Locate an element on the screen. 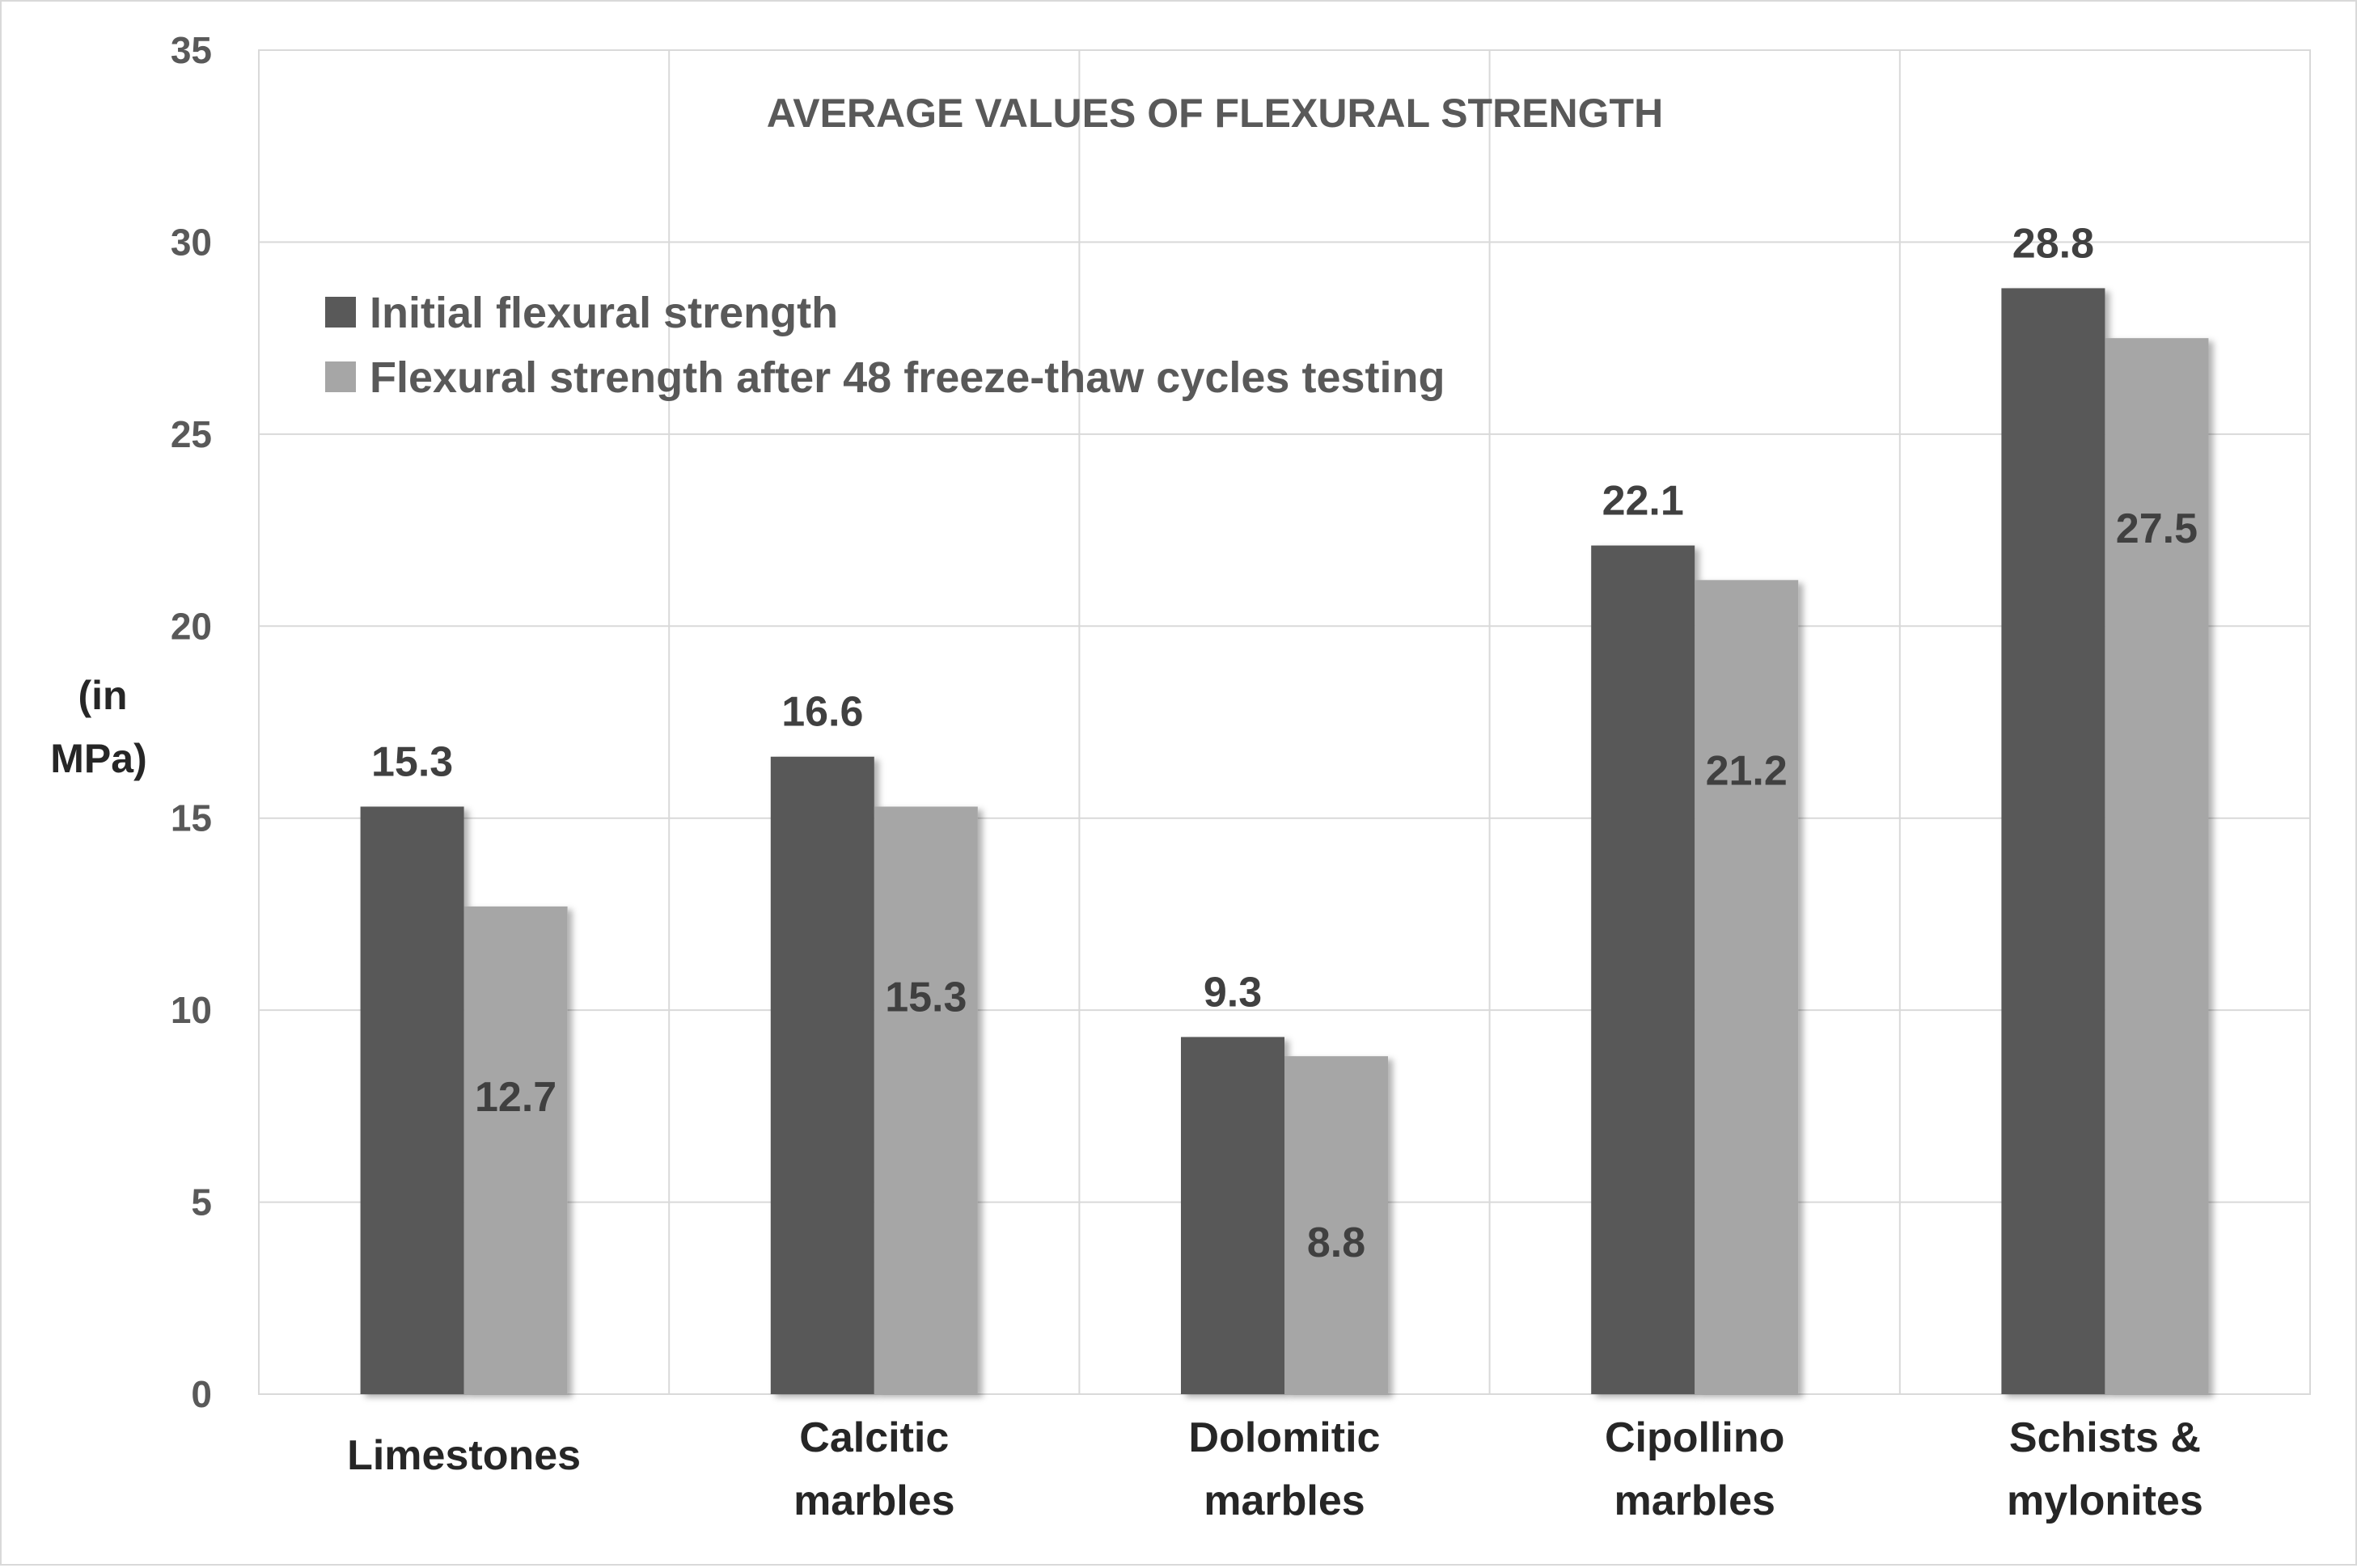 Image resolution: width=2357 pixels, height=1568 pixels. data-label: 8.8 is located at coordinates (1336, 1242).